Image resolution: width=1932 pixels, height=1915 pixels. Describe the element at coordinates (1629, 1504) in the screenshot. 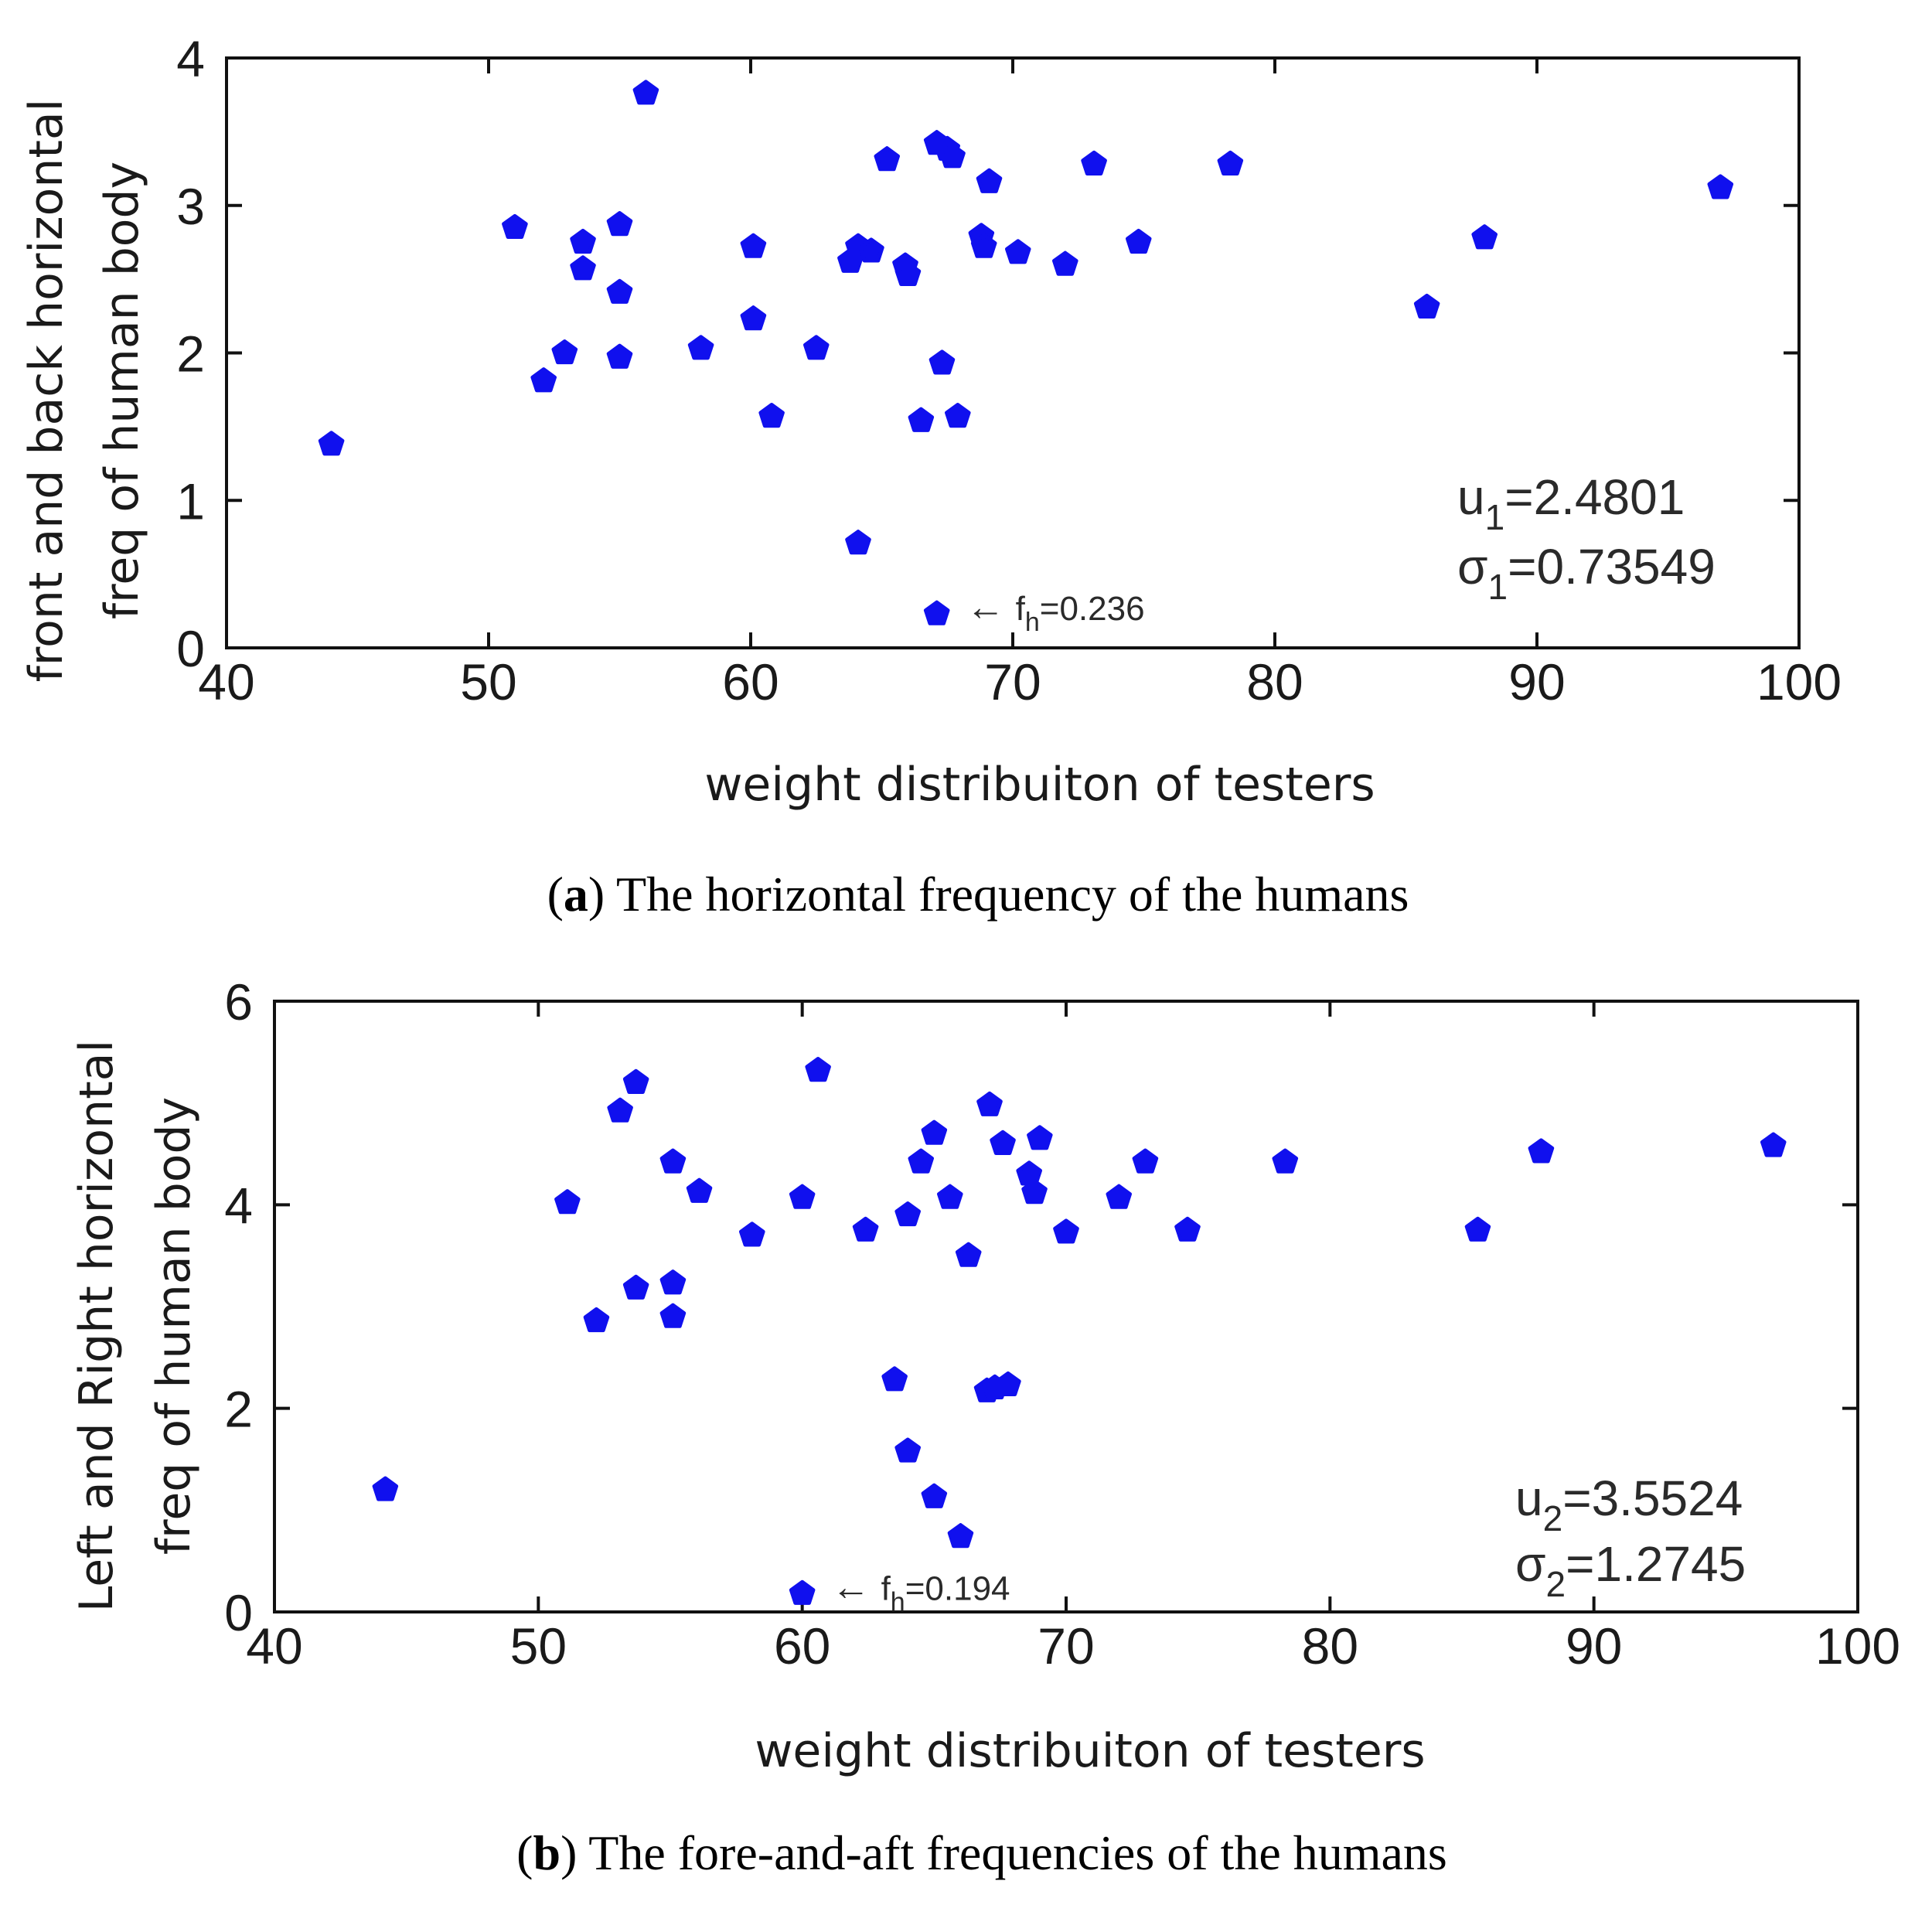

I see `mean-label: u2=3.5524` at that location.